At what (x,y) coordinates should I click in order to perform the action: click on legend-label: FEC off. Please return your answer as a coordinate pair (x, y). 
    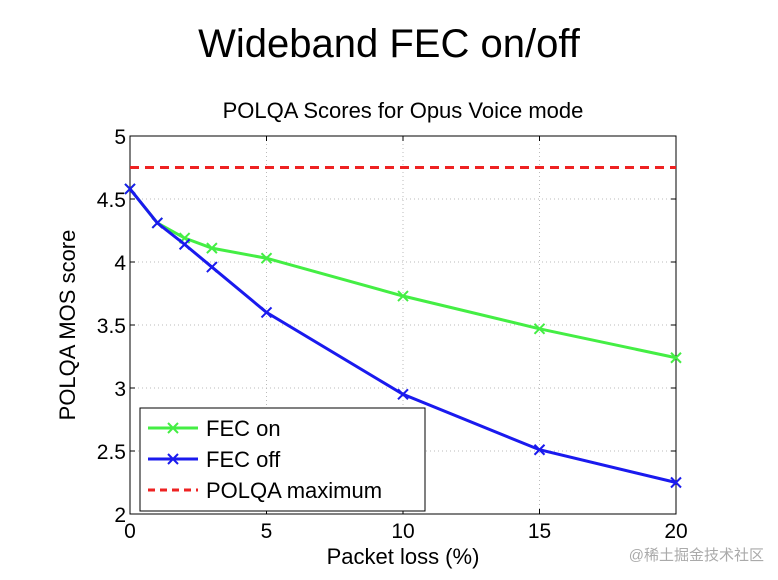
    Looking at the image, I should click on (243, 459).